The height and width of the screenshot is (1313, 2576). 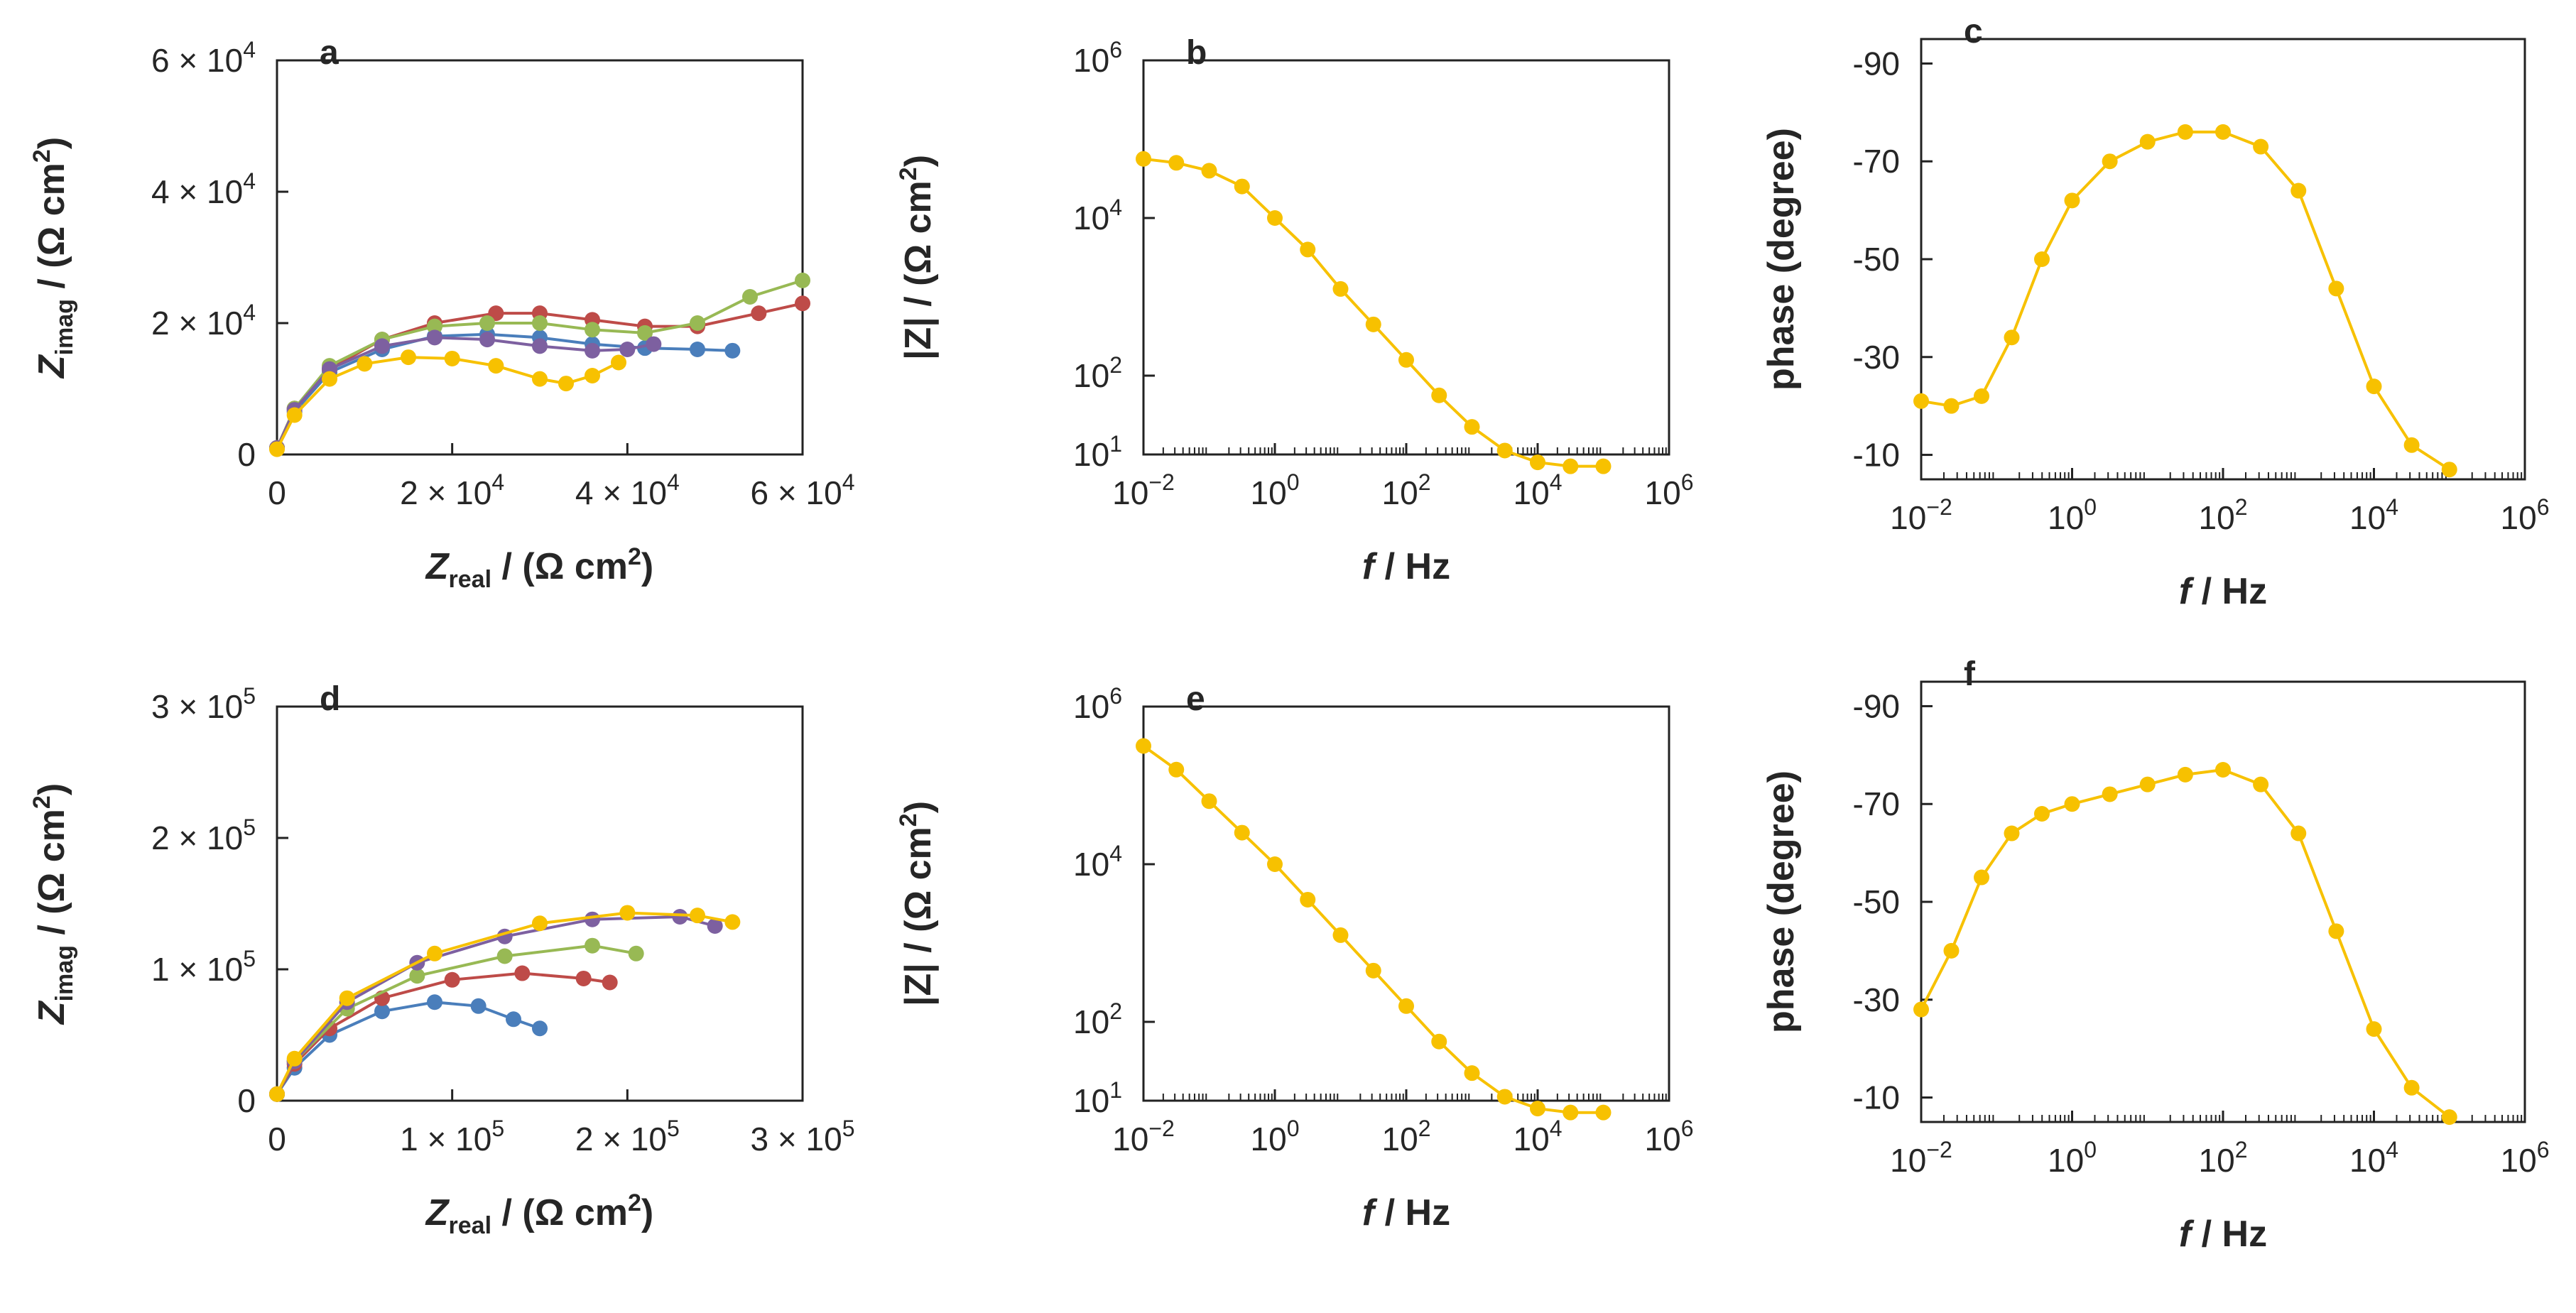 I want to click on y-tick-label: 2 × 10⁵, so click(x=203, y=835).